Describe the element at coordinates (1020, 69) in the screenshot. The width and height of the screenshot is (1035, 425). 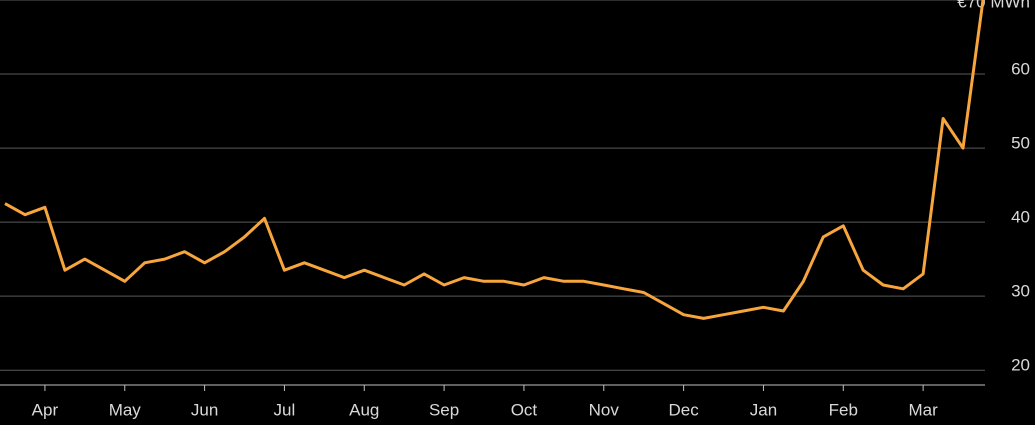
I see `y-tick-label: 60` at that location.